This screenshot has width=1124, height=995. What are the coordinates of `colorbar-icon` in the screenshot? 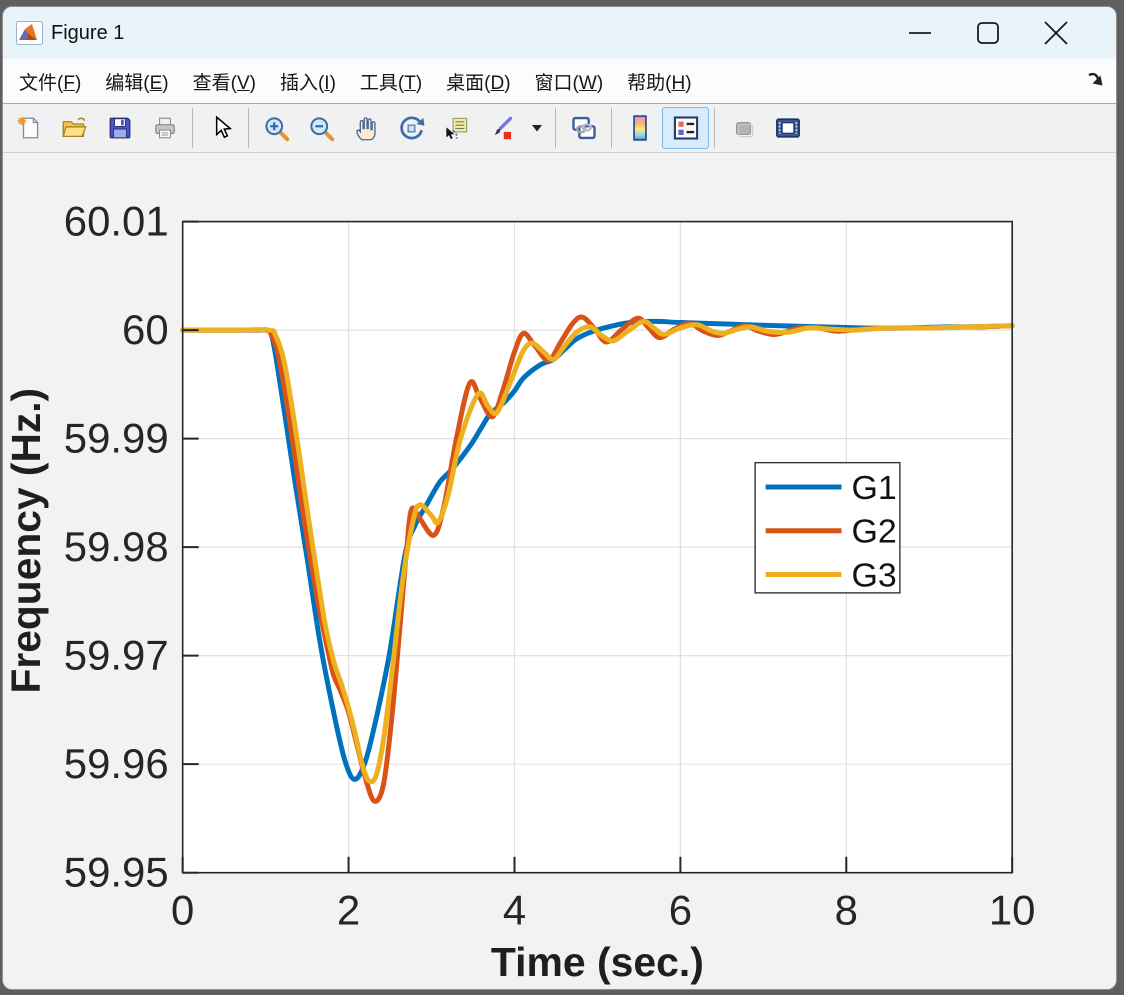 It's located at (639, 128).